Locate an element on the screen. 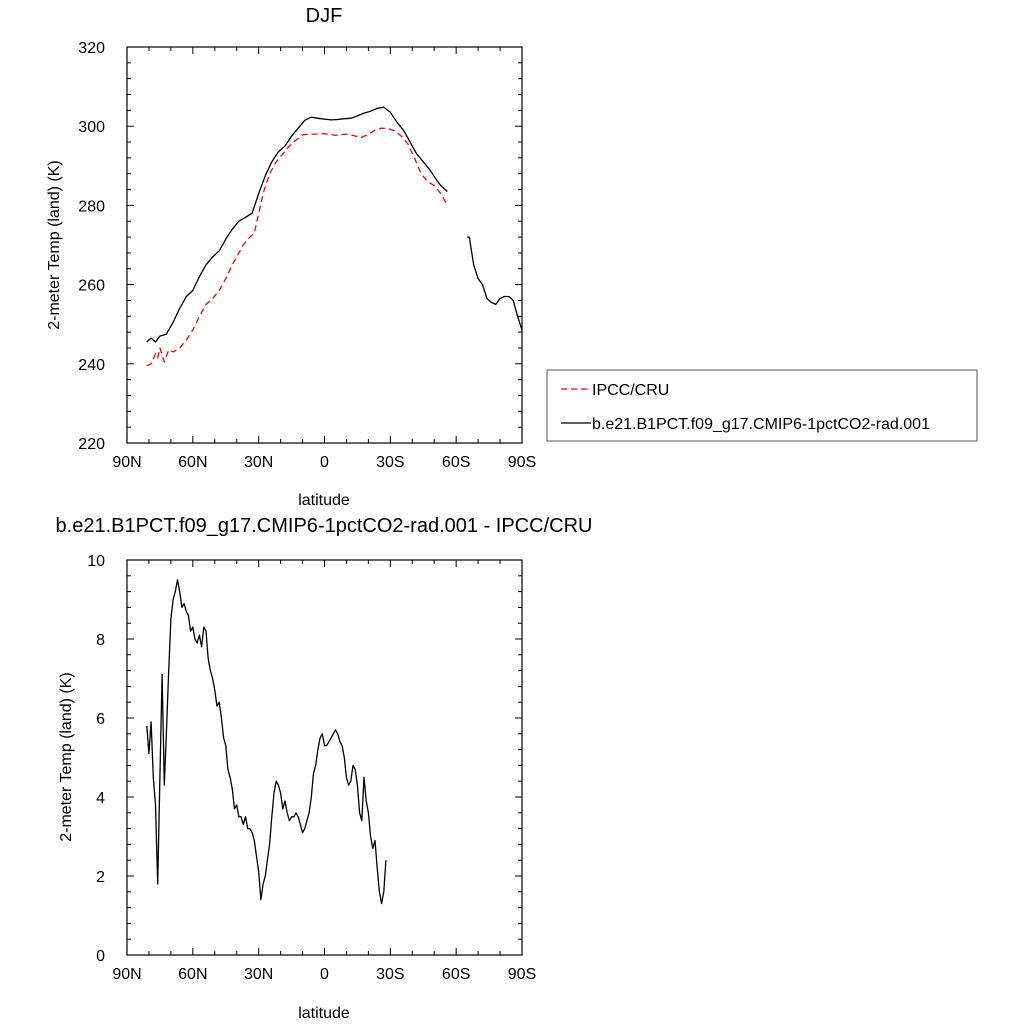 This screenshot has width=1024, height=1024. legend-label-ipcc-cru: IPCC/CRU is located at coordinates (630, 390).